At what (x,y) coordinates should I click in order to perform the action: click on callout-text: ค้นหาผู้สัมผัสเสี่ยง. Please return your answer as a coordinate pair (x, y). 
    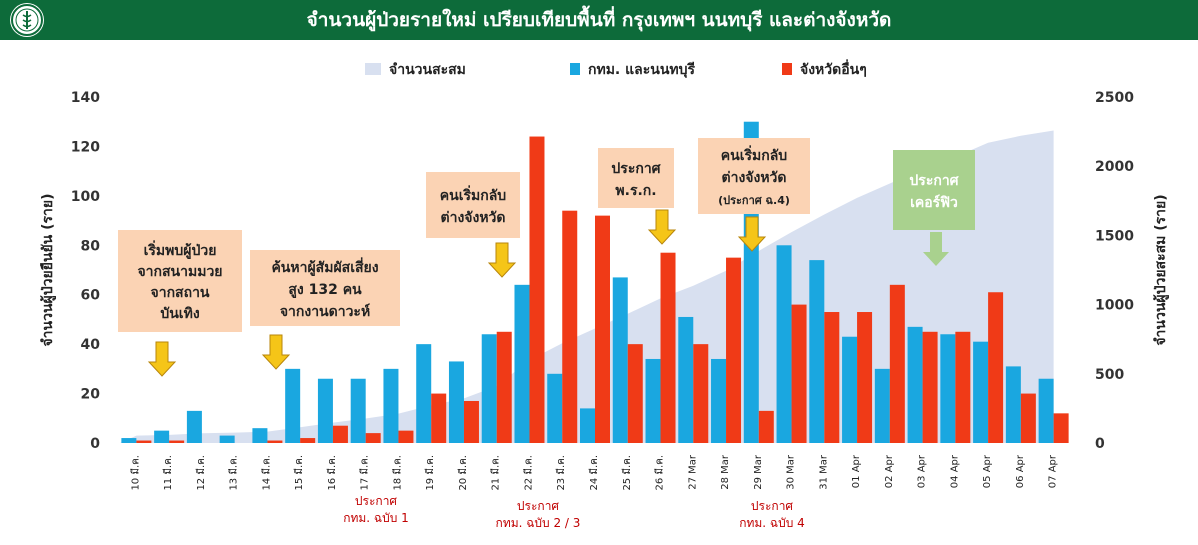
    Looking at the image, I should click on (324, 266).